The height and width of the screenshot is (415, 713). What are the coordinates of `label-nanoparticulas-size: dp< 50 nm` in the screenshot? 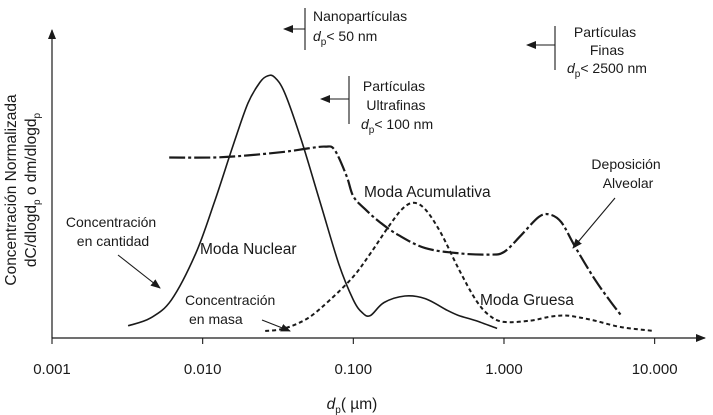 It's located at (345, 38).